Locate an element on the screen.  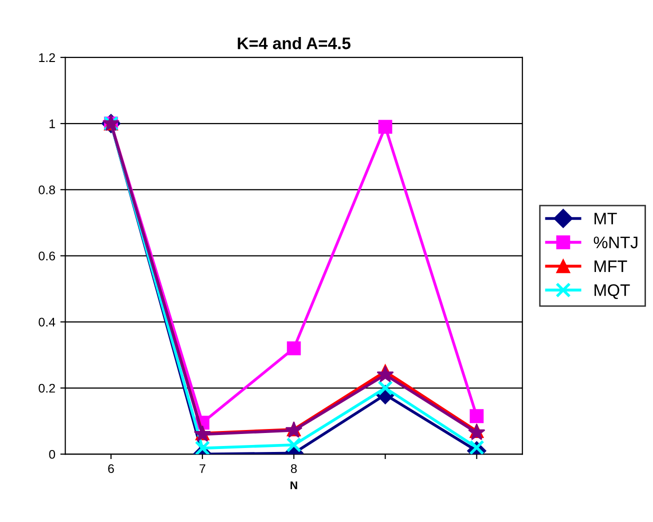
x-tick-label: 8 is located at coordinates (293, 469).